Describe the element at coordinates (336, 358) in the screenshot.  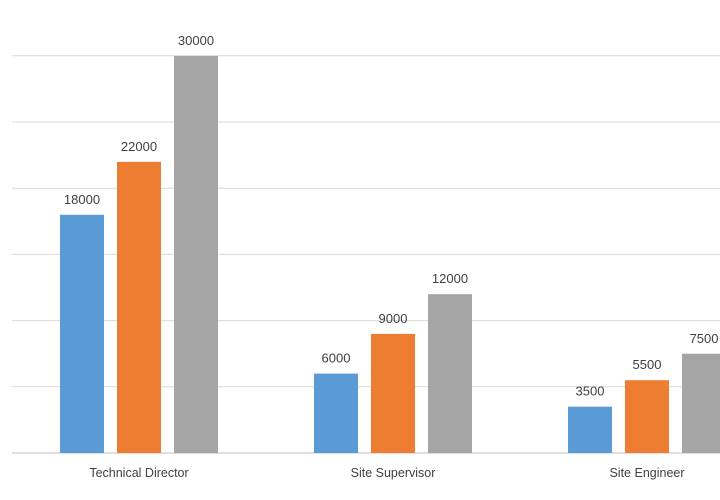
I see `data-label: 6000` at that location.